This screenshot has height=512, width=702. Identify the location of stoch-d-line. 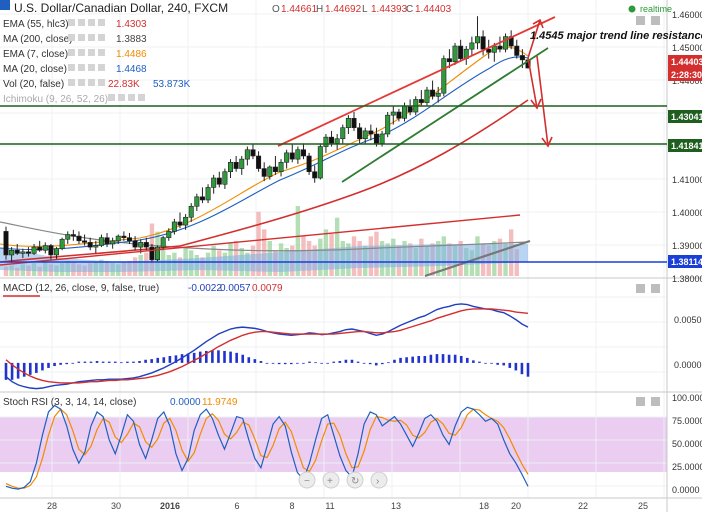
(267, 448).